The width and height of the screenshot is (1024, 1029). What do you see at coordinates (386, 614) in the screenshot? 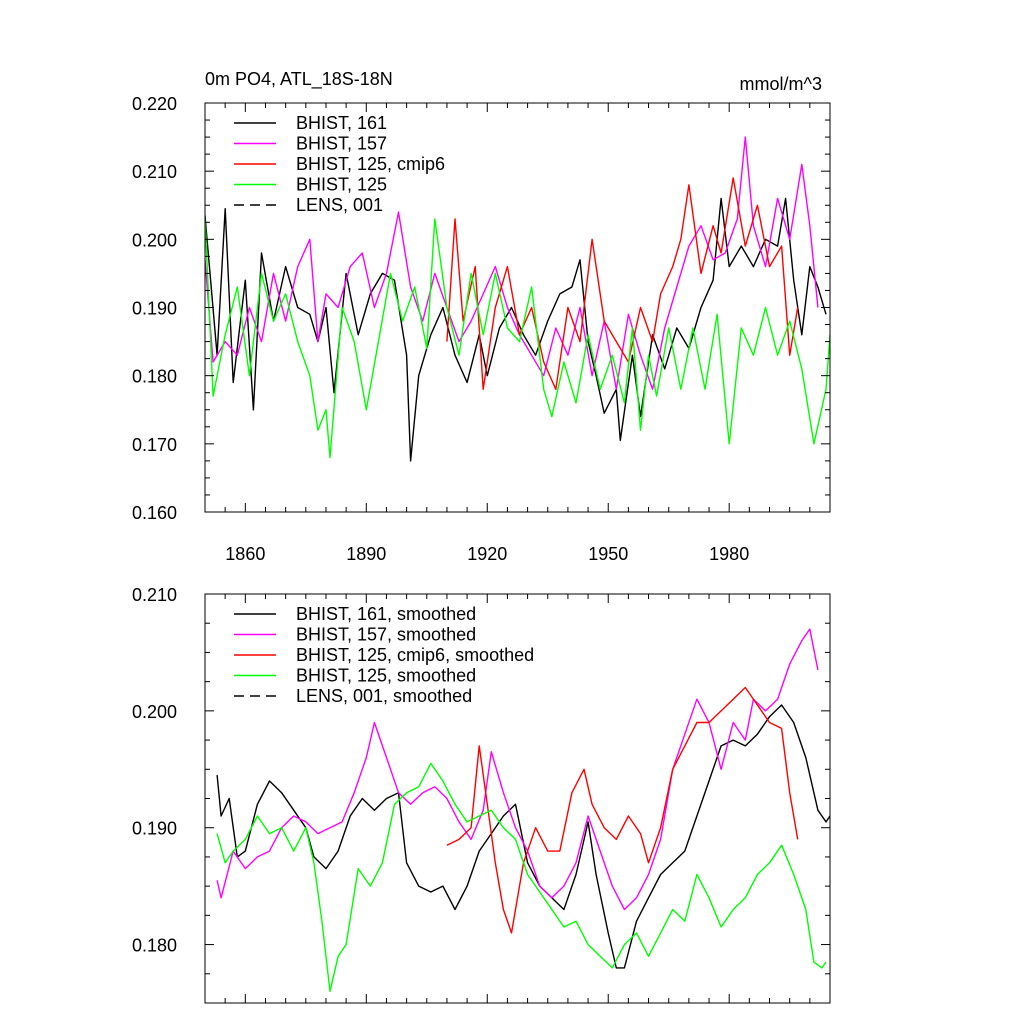
I see `legend-label: BHIST, 161, smoothed` at bounding box center [386, 614].